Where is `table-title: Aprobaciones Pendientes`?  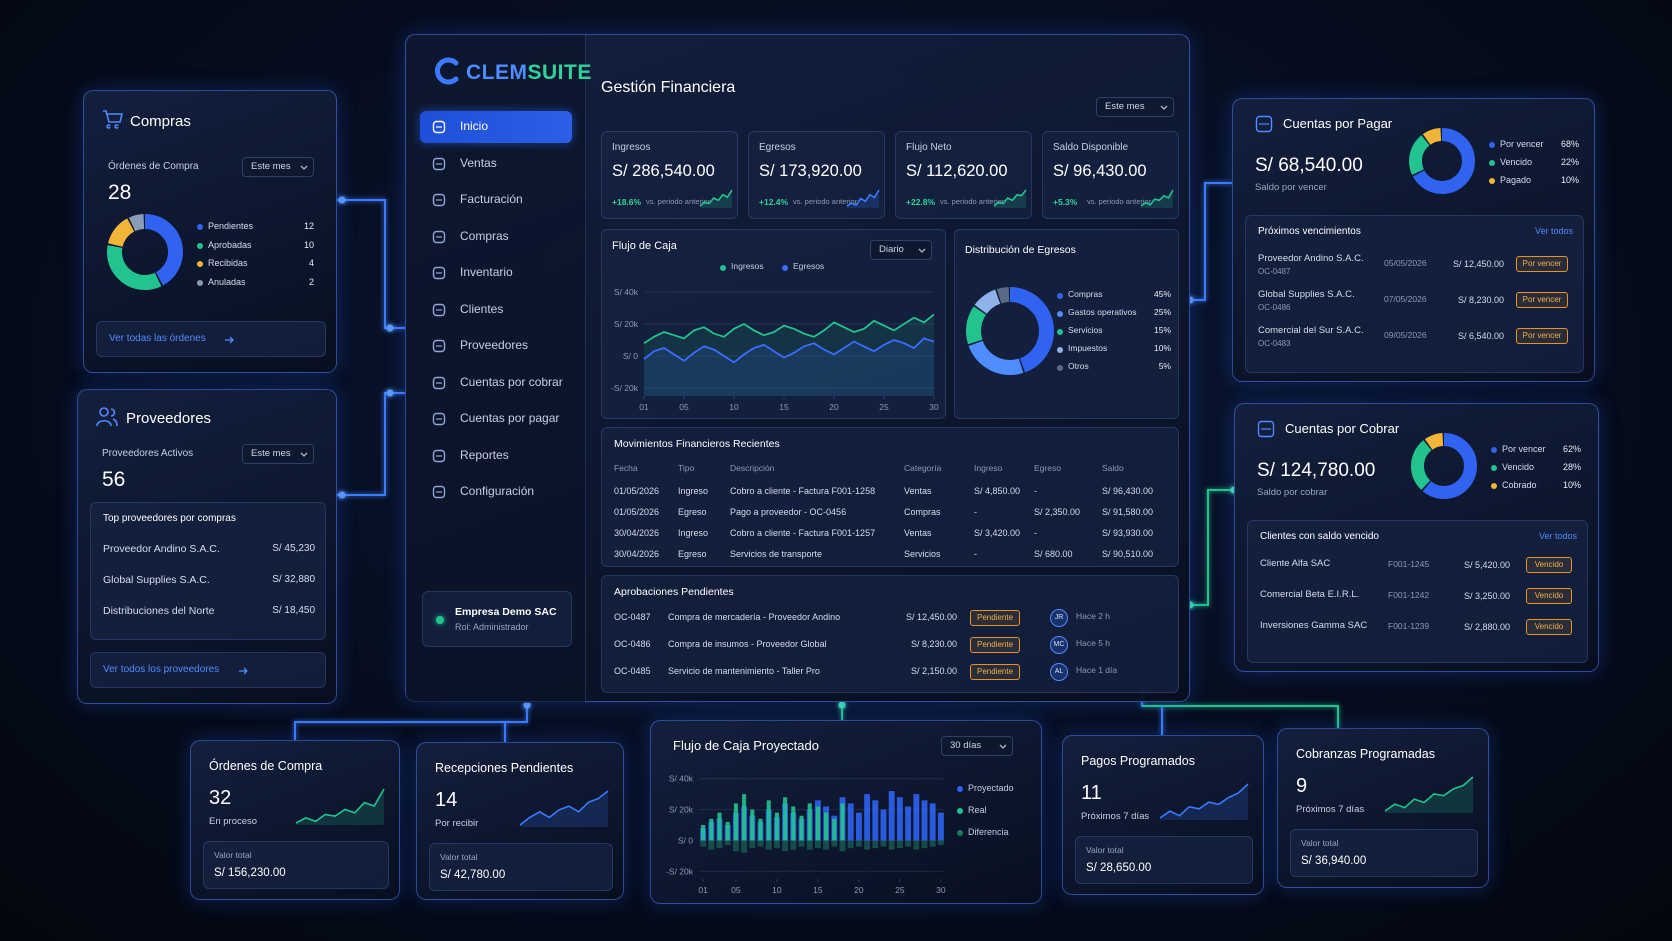
table-title: Aprobaciones Pendientes is located at coordinates (674, 592).